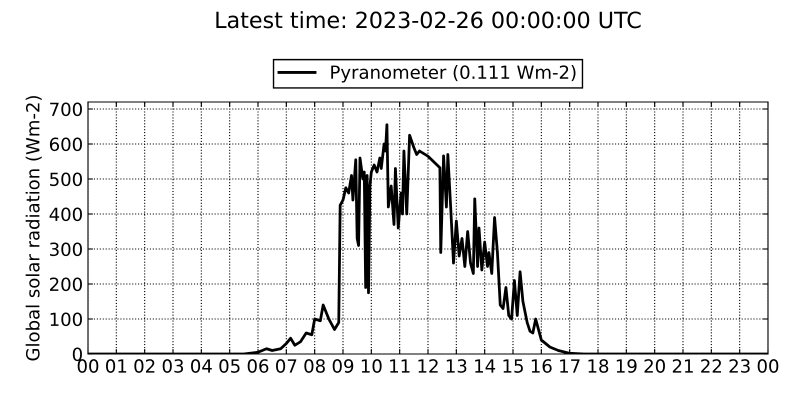 This screenshot has height=400, width=800. Describe the element at coordinates (229, 366) in the screenshot. I see `x-tick-label: 05` at that location.